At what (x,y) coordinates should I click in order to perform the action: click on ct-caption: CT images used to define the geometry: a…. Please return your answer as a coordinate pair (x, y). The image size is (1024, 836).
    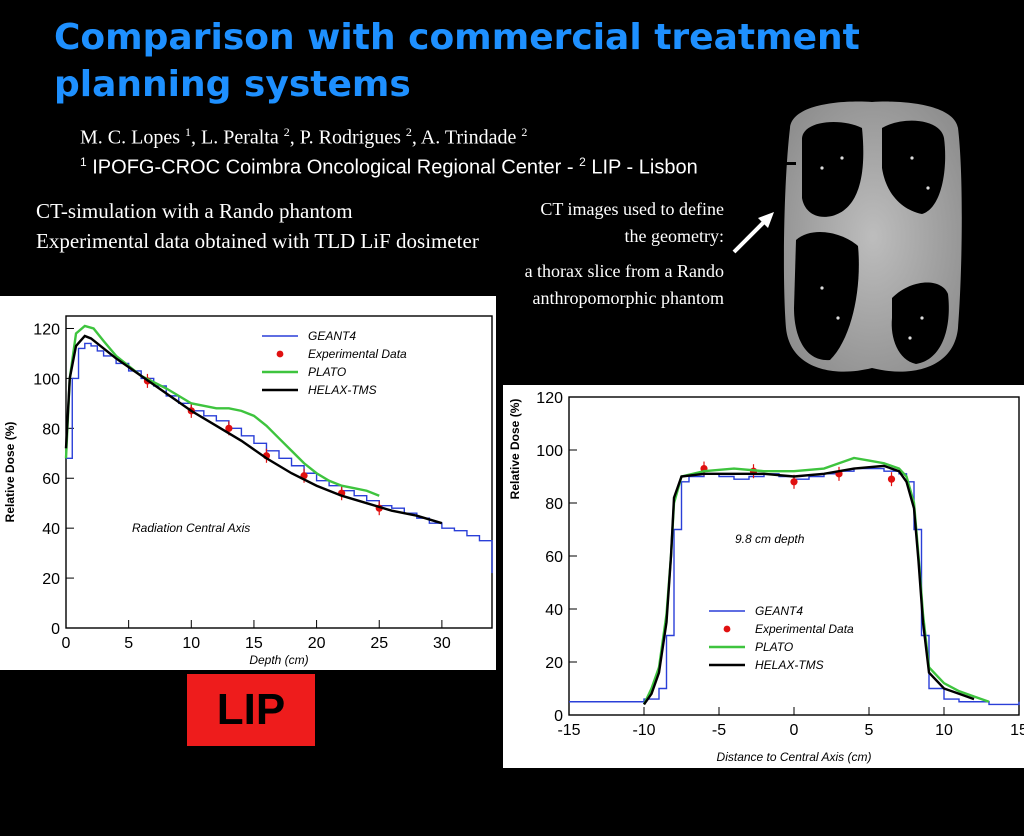
    Looking at the image, I should click on (624, 258).